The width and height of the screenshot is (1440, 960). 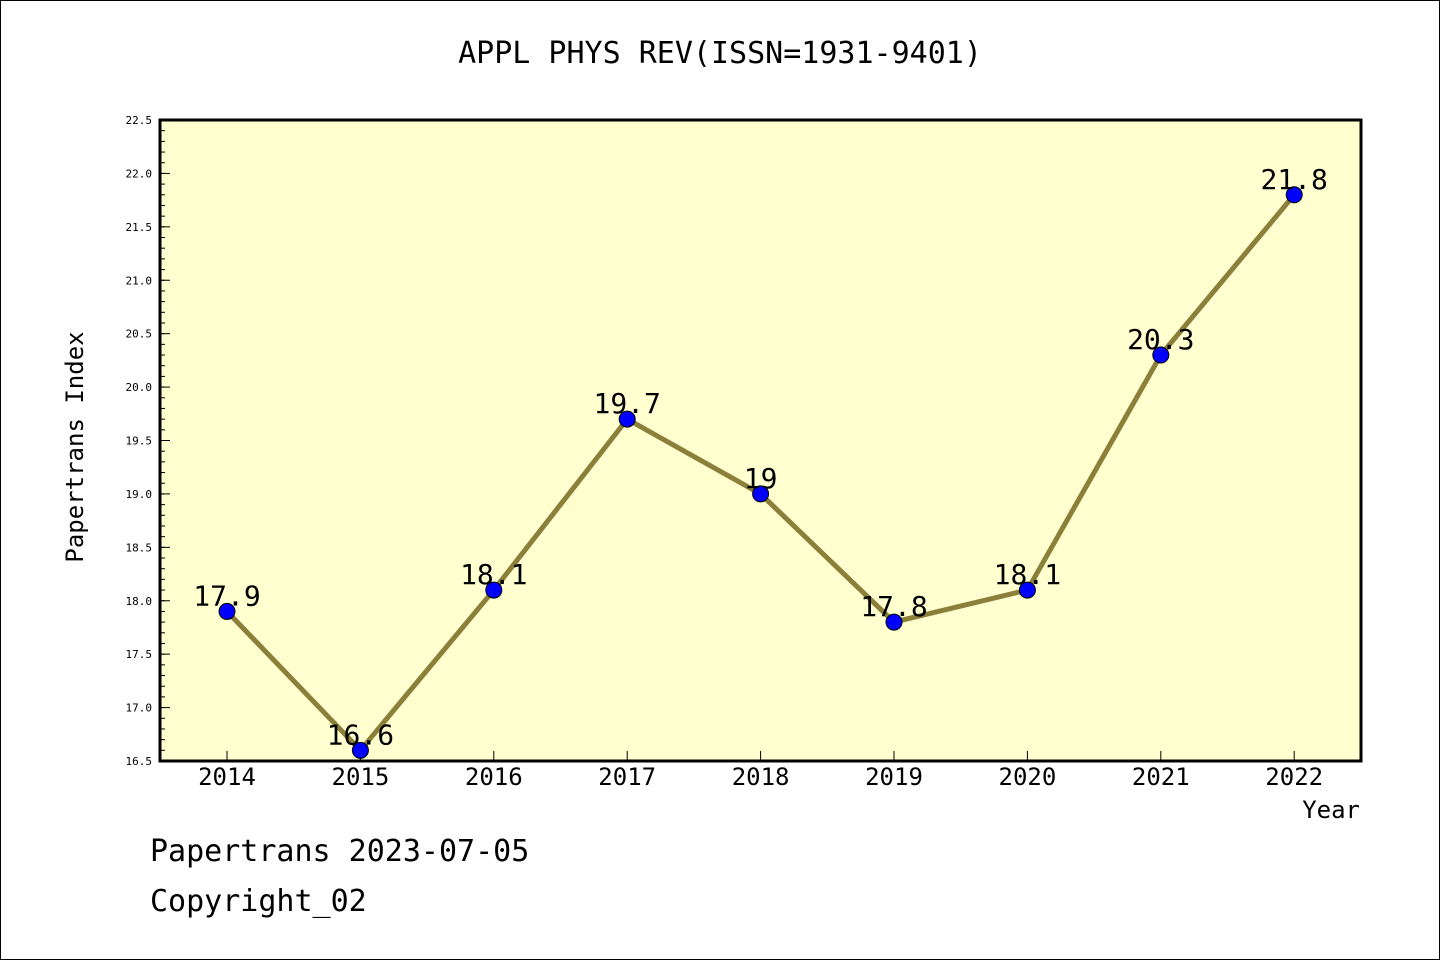 I want to click on data-label: 16.6, so click(x=360, y=734).